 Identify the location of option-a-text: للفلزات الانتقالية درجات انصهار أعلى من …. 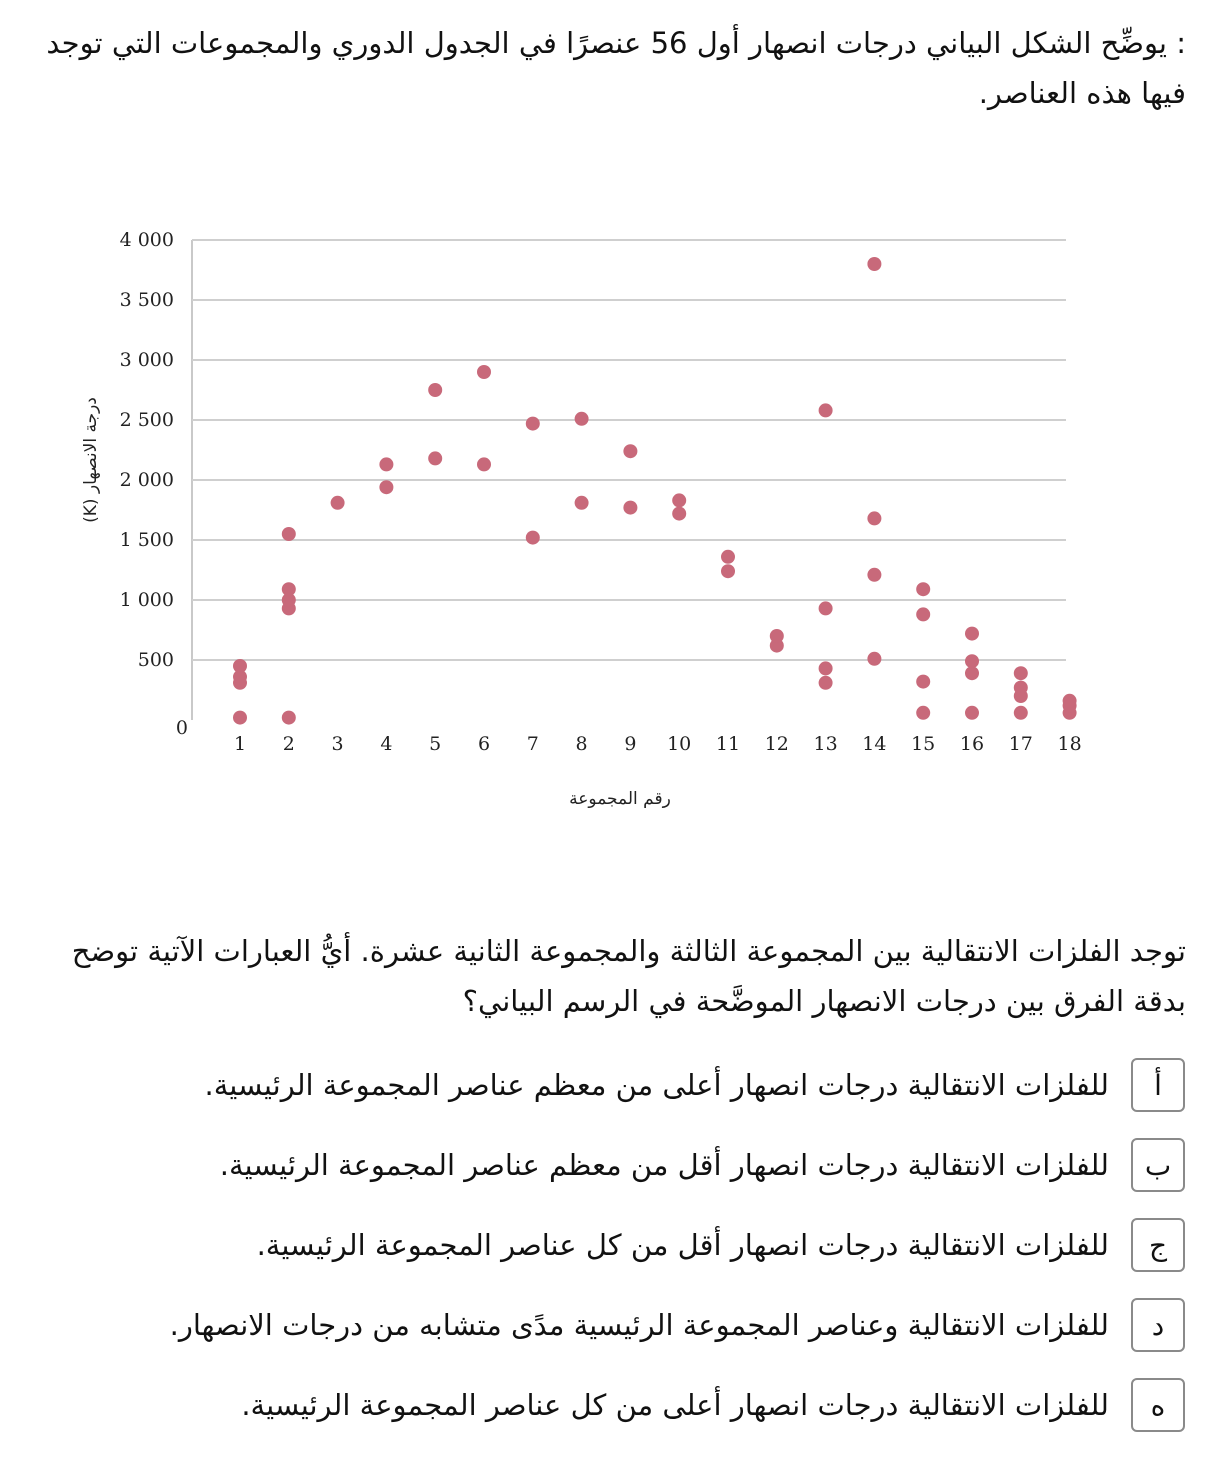
(656, 1085).